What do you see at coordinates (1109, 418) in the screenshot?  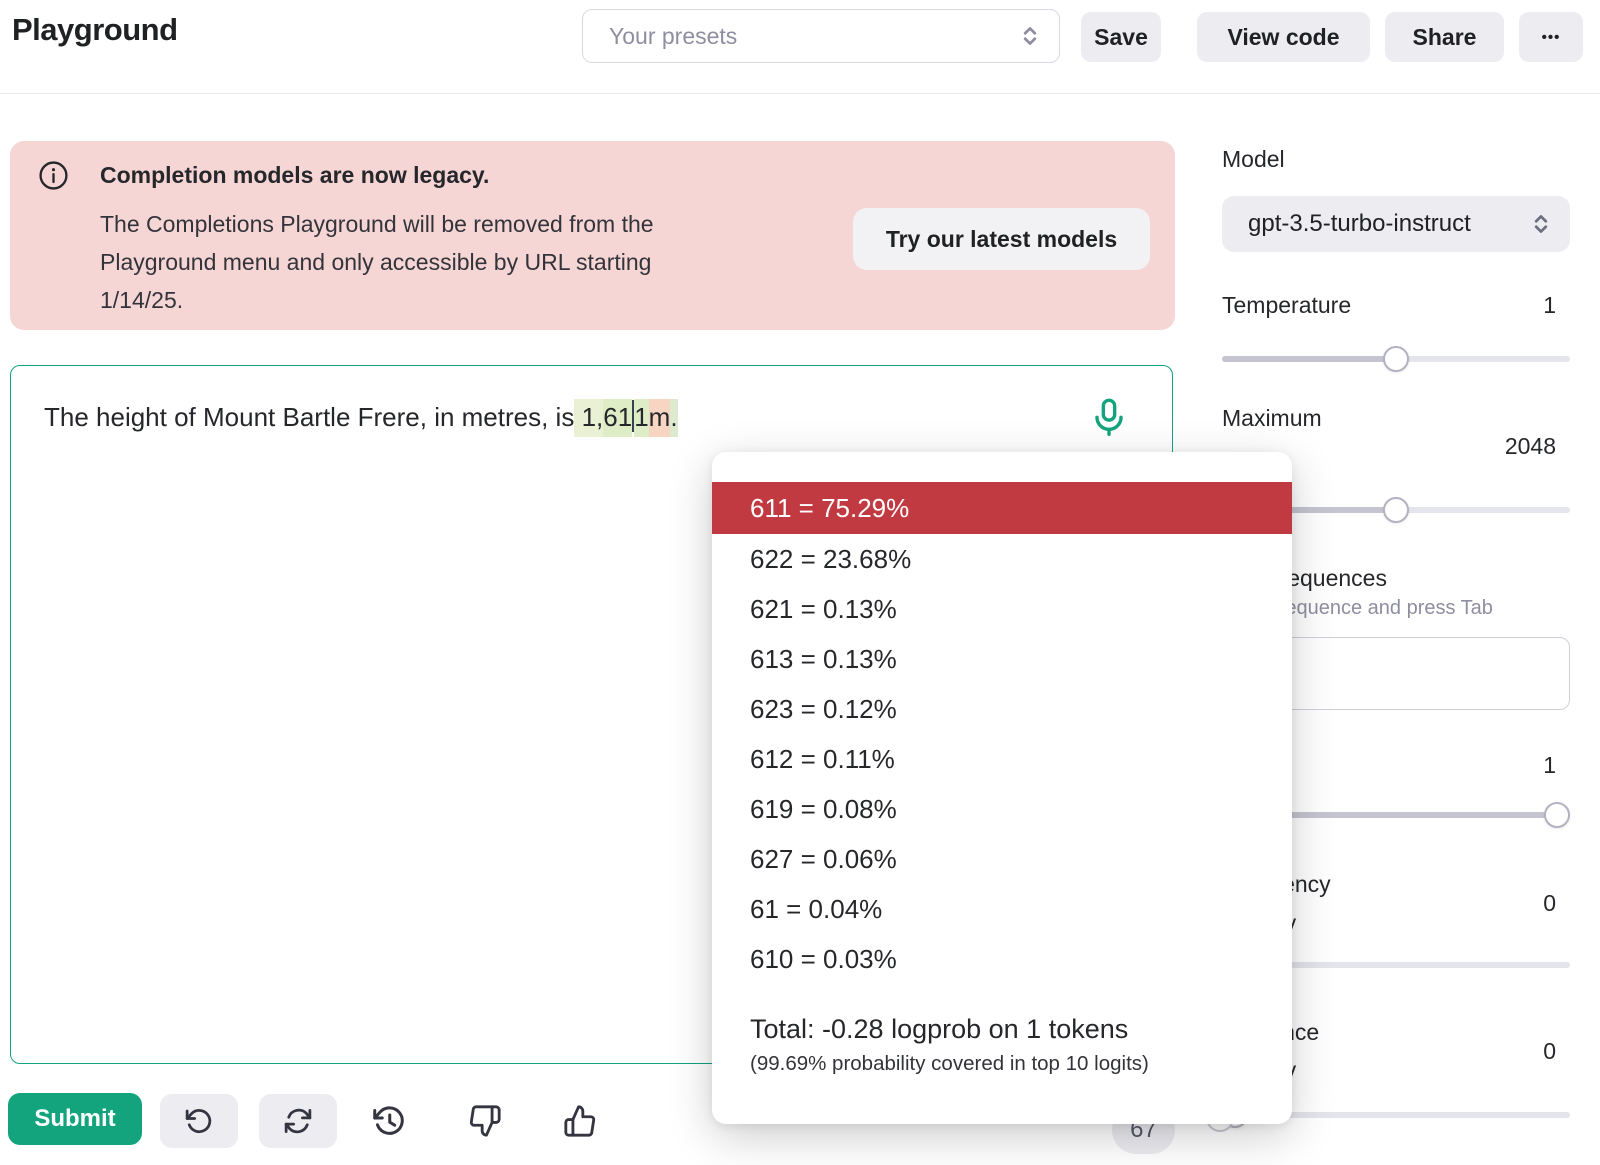 I see `microphone-icon` at bounding box center [1109, 418].